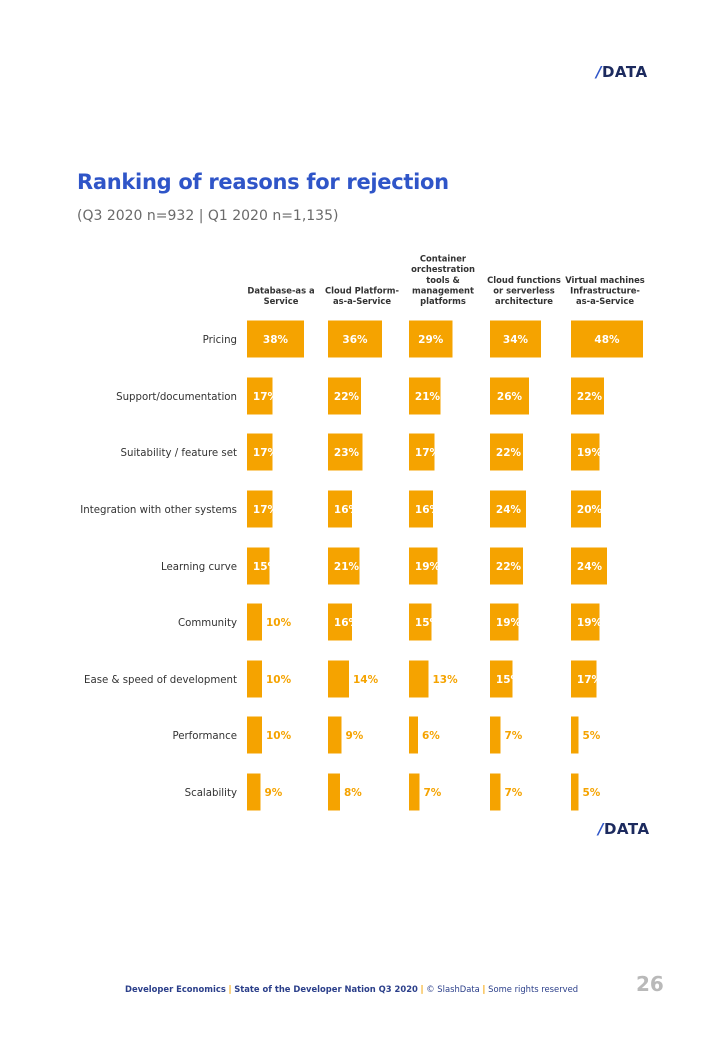  Describe the element at coordinates (338, 679) in the screenshot. I see `bar-cloud-platform-as-a-service-ease-speed-of-development` at that location.